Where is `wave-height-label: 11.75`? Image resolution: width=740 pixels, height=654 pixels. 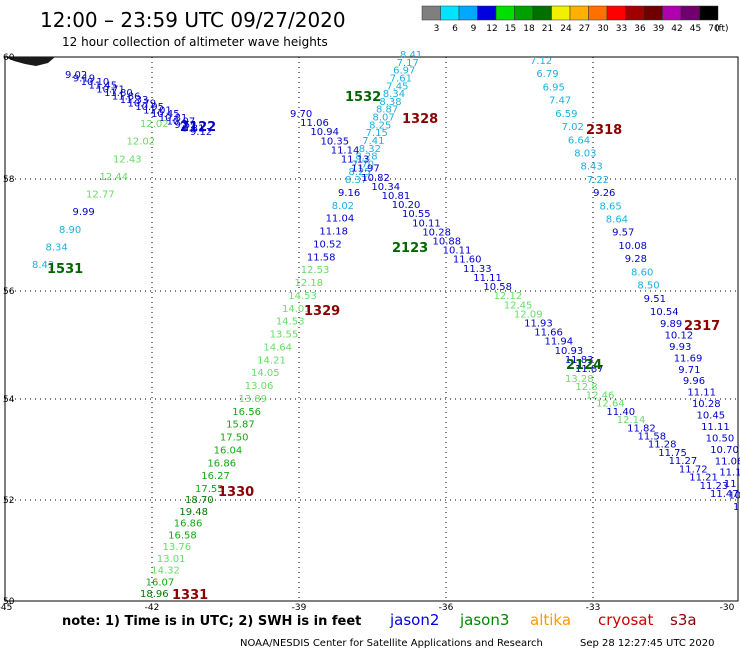
wave-height-label: 11.75 is located at coordinates (672, 453).